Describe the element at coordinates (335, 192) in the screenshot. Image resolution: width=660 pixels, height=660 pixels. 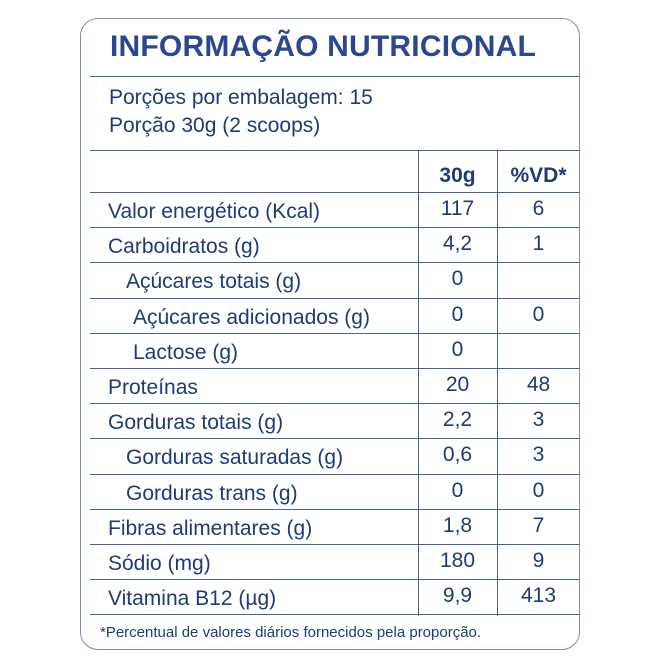
I see `header-rule` at that location.